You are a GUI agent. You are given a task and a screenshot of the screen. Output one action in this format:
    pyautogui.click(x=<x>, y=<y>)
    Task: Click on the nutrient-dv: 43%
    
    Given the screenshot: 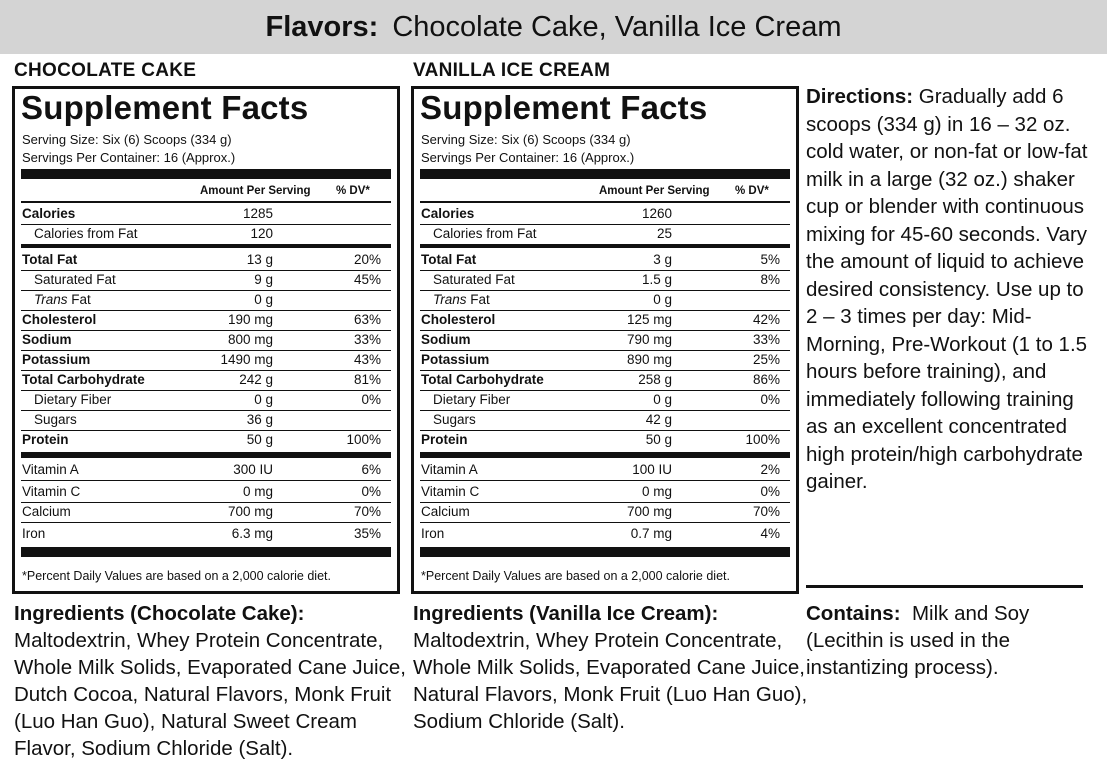 What is the action you would take?
    pyautogui.click(x=367, y=359)
    